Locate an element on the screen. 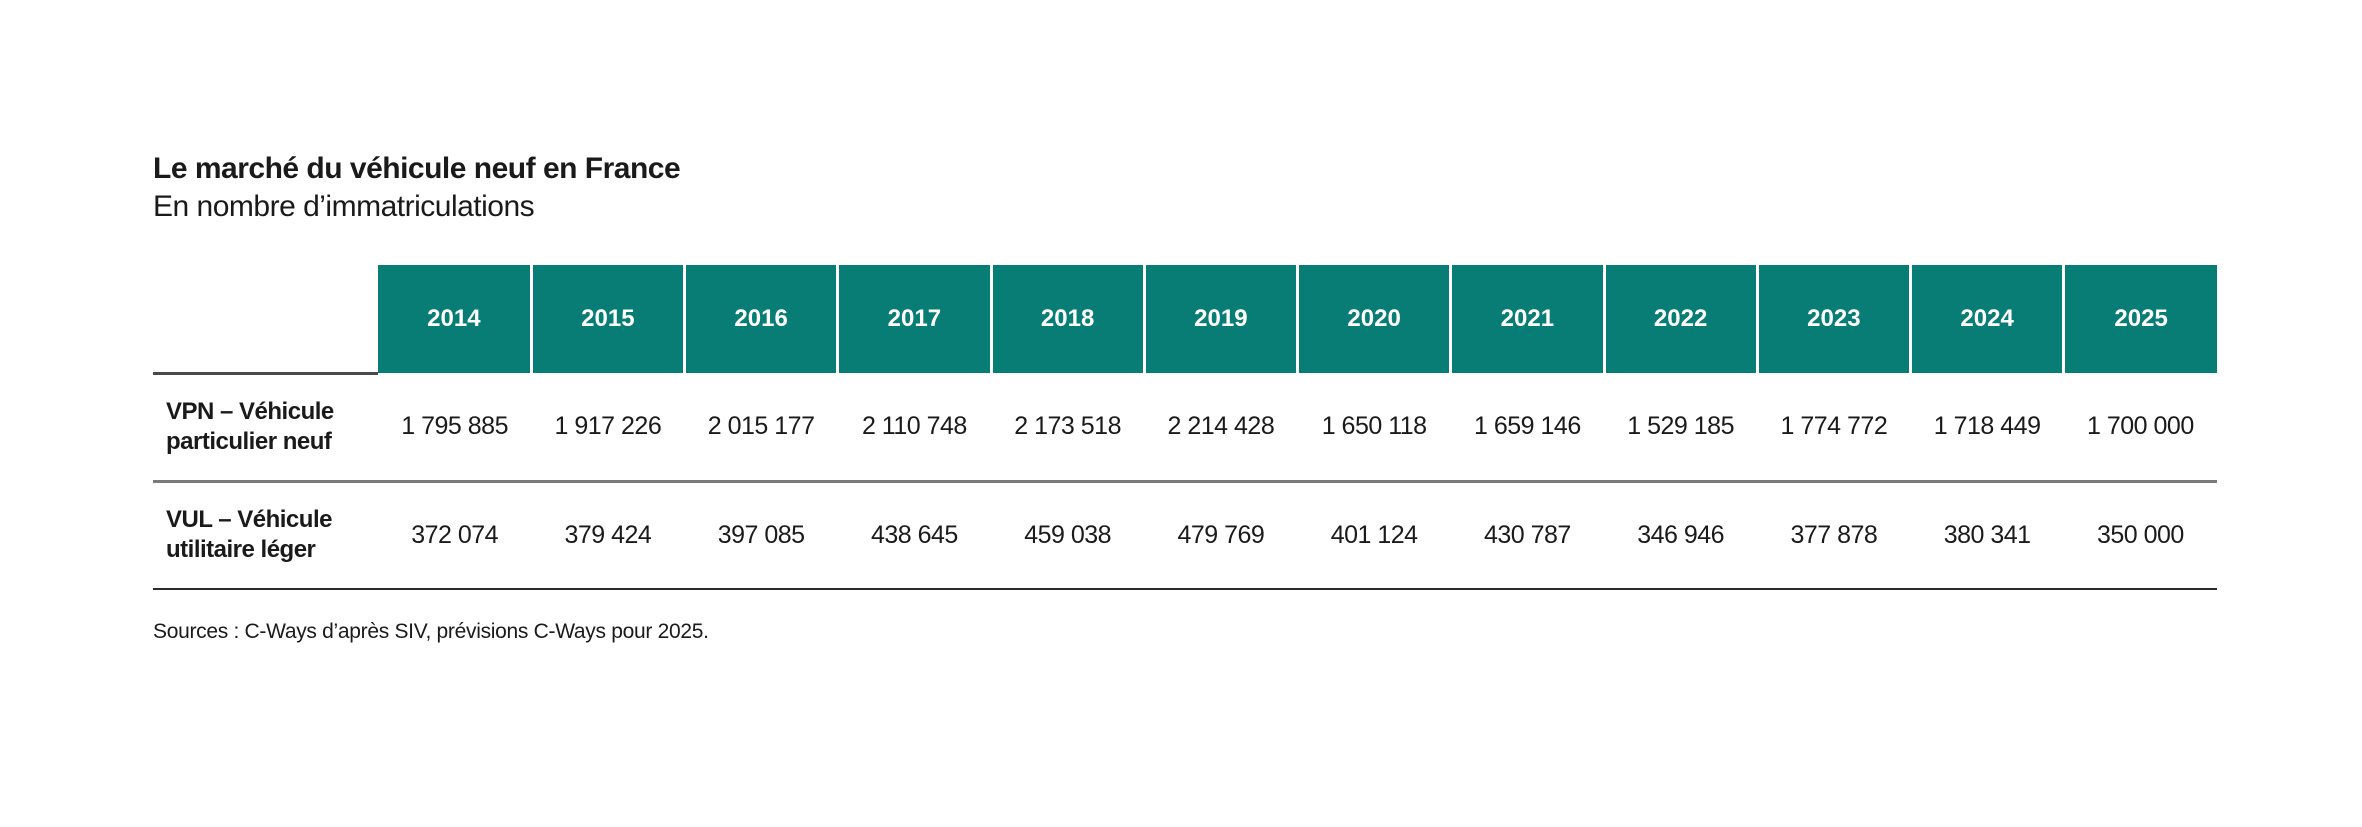 This screenshot has width=2362, height=827. vpn-value-2025: 1 700 000 is located at coordinates (2140, 428).